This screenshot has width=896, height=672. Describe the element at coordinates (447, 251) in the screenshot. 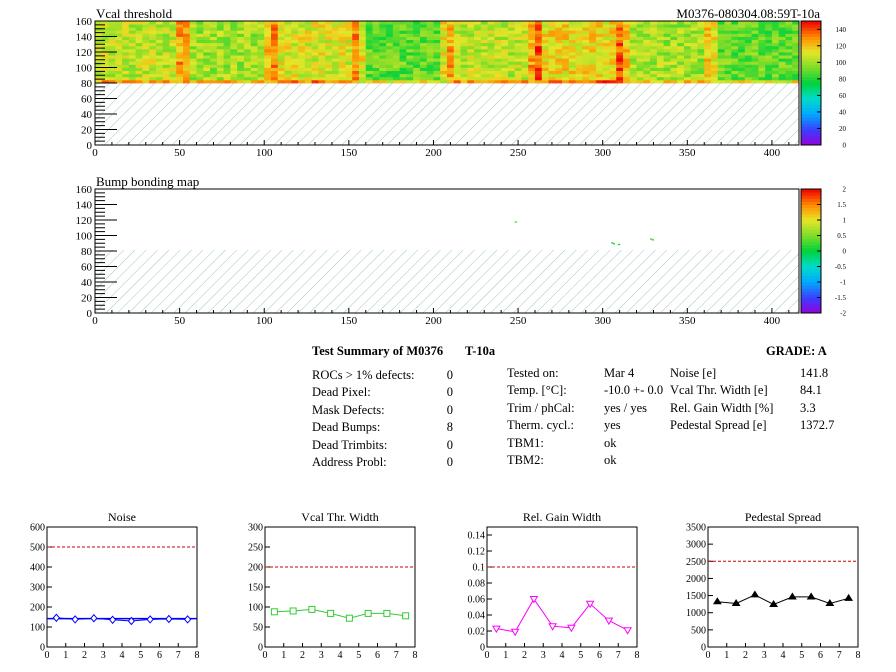

I see `map2-frame` at that location.